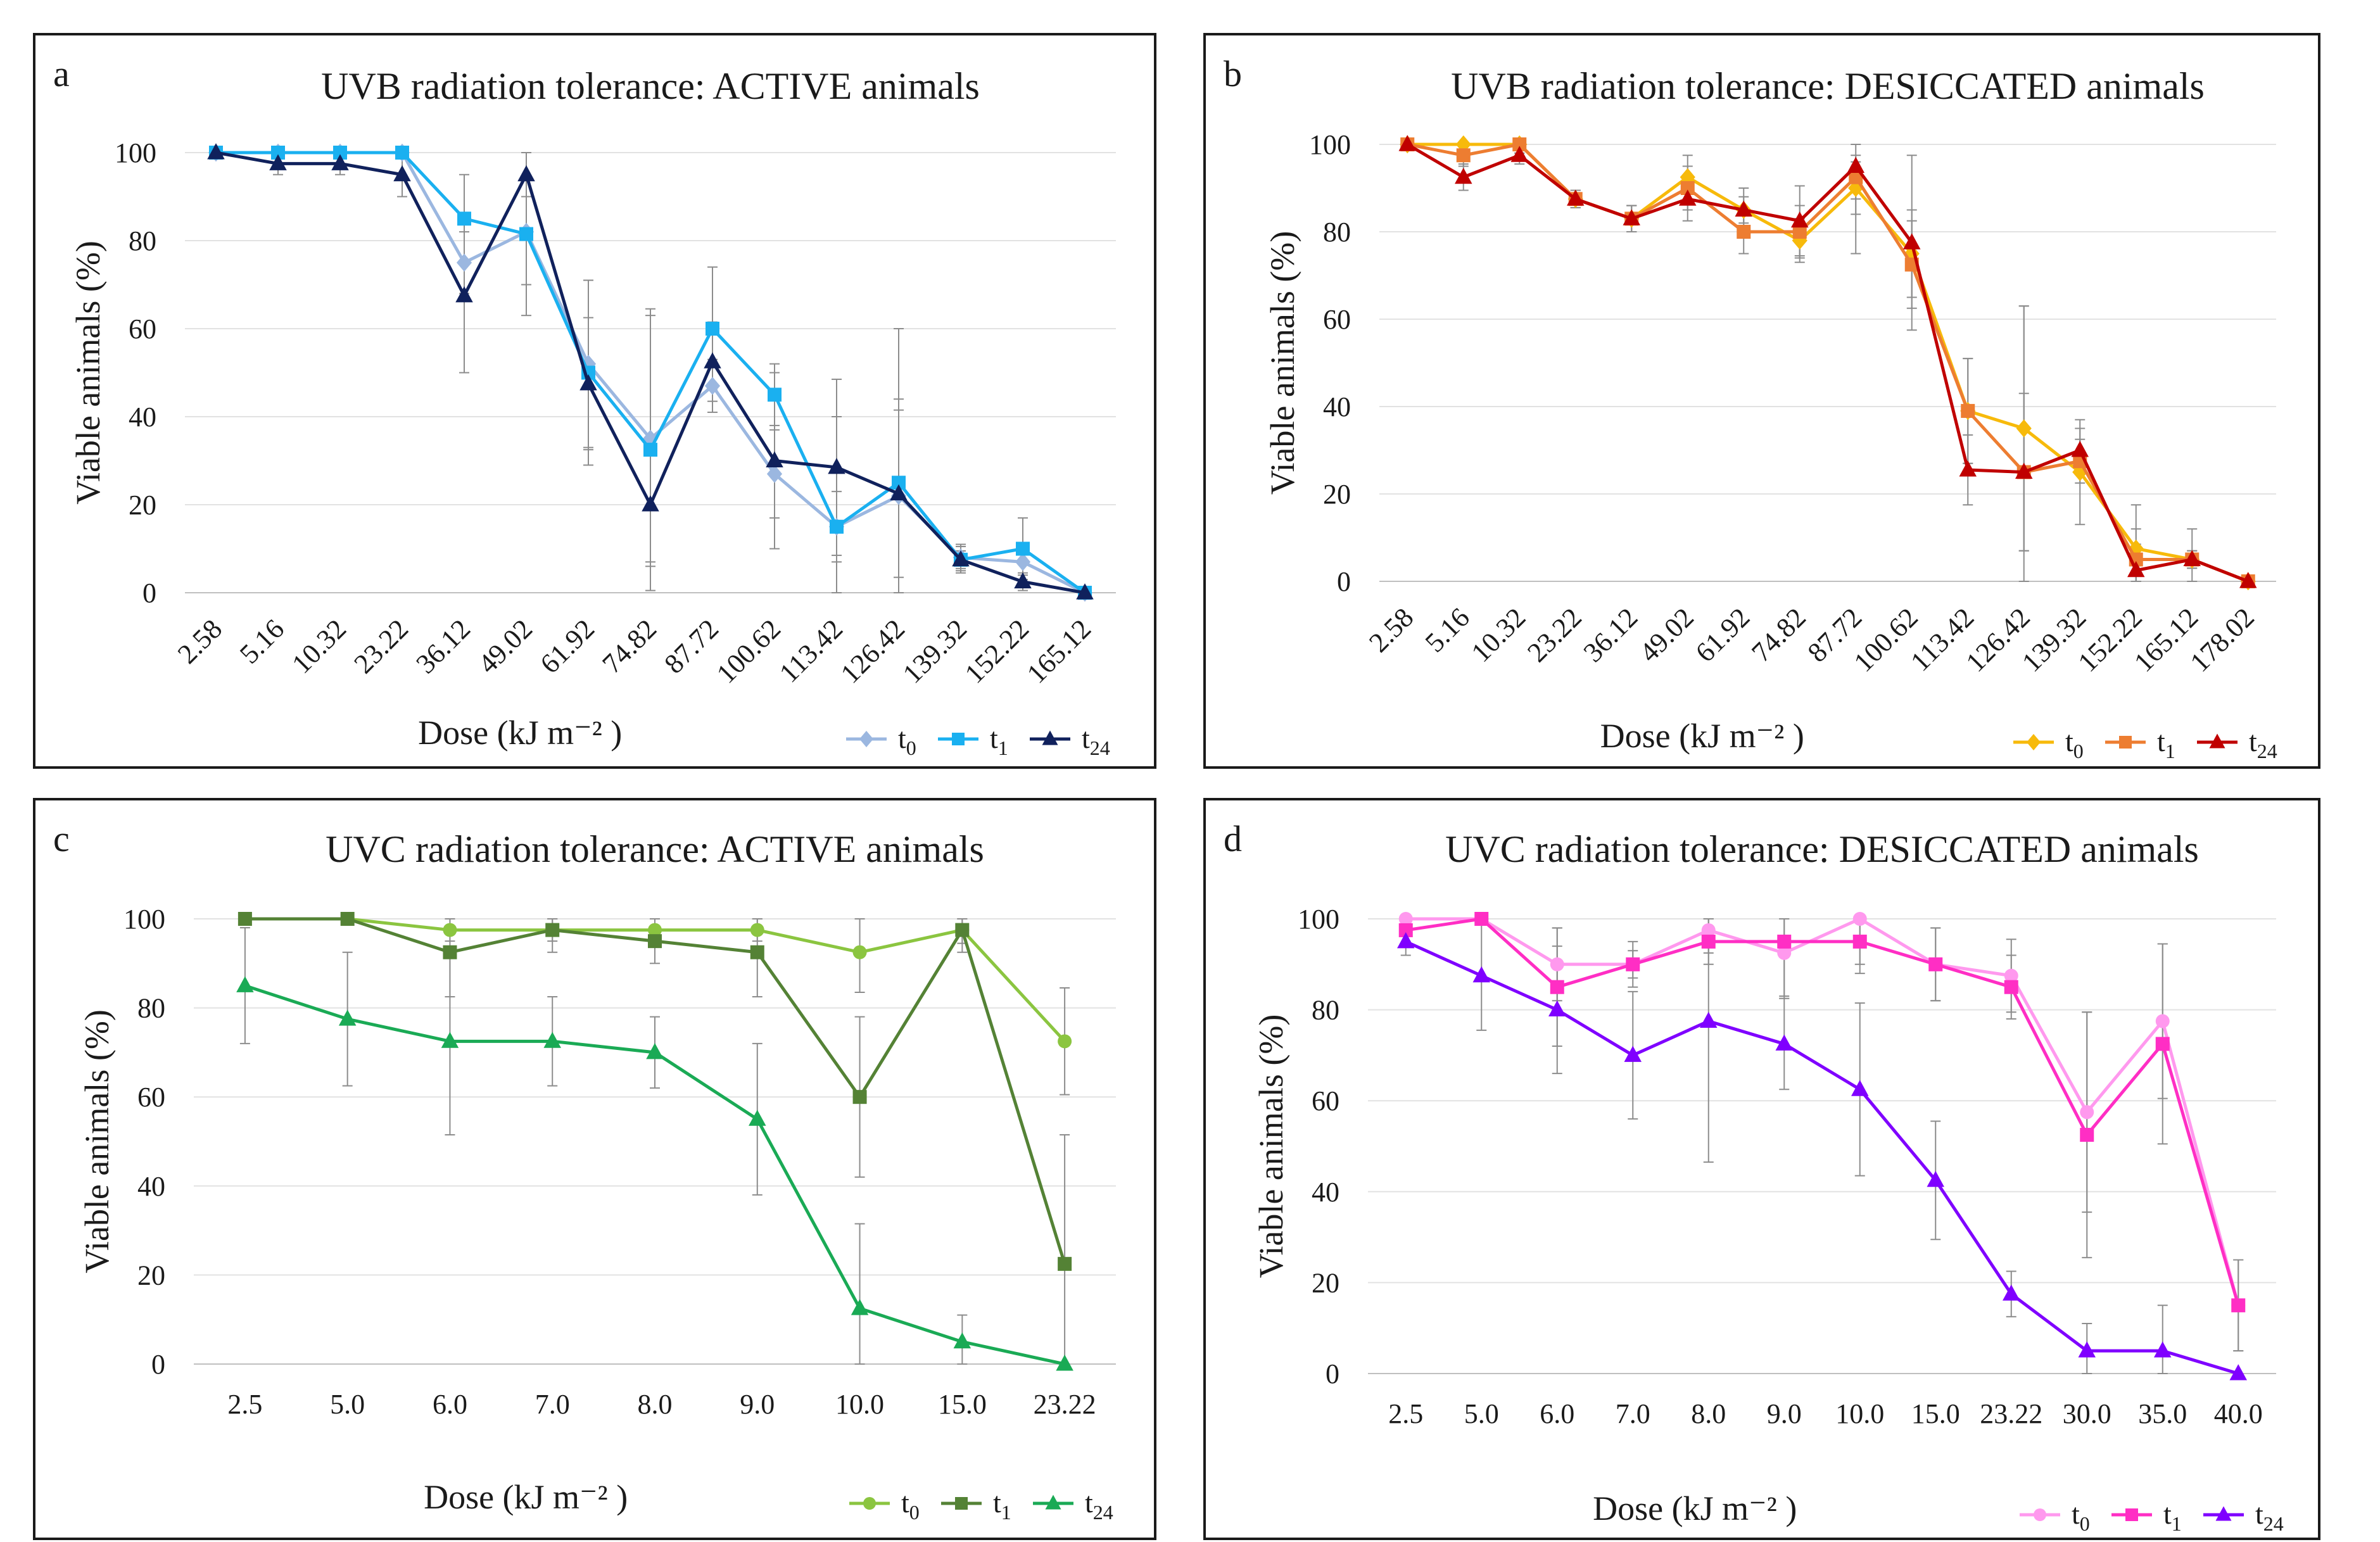 The height and width of the screenshot is (1542, 2380). I want to click on panel-letter: b, so click(1233, 73).